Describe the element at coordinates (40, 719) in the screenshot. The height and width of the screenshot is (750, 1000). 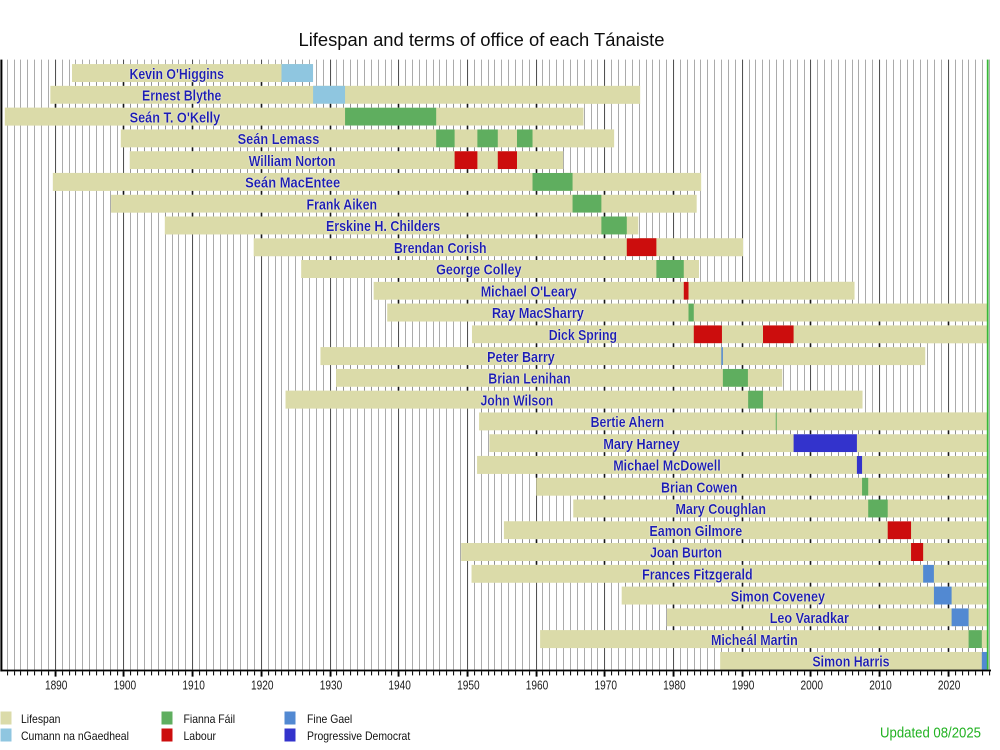
I see `svg-text: Lifespan` at that location.